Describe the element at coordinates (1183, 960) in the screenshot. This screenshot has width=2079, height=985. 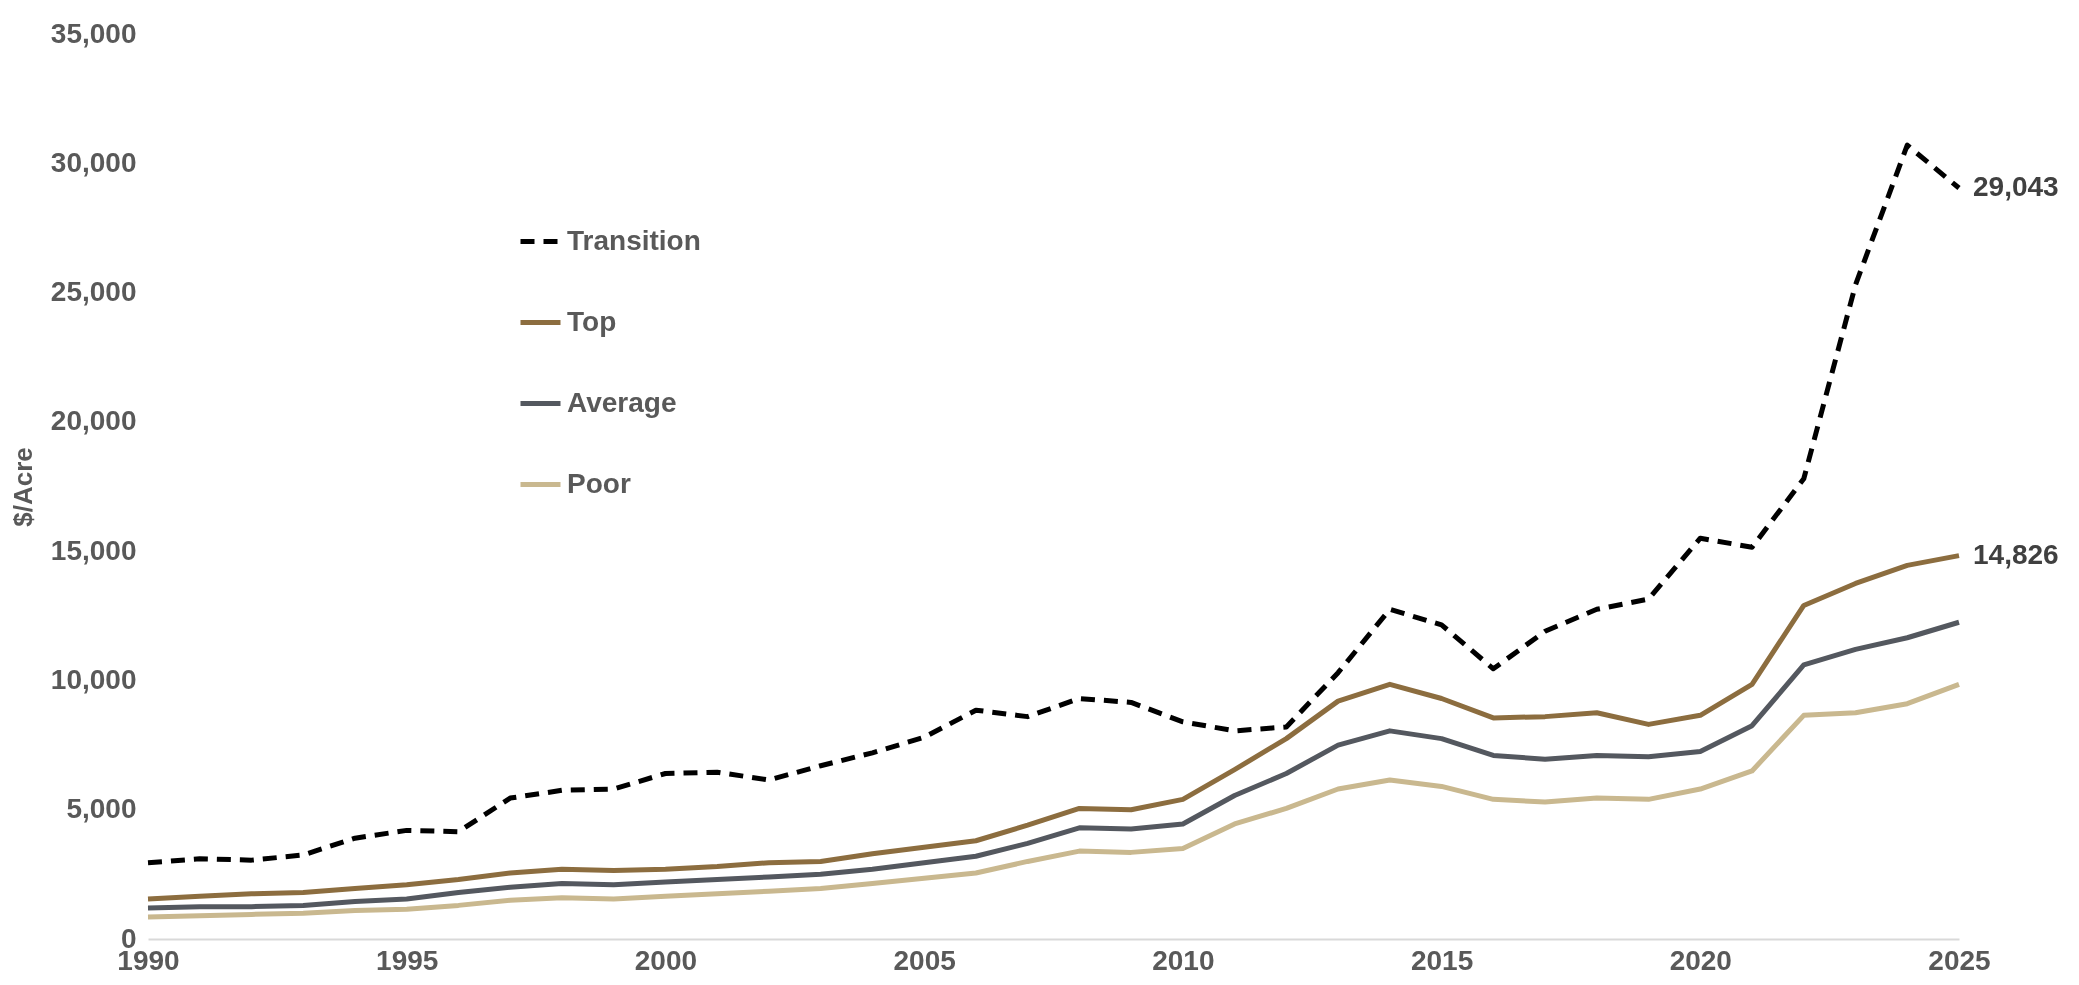
I see `x-tick-label: 2010` at that location.